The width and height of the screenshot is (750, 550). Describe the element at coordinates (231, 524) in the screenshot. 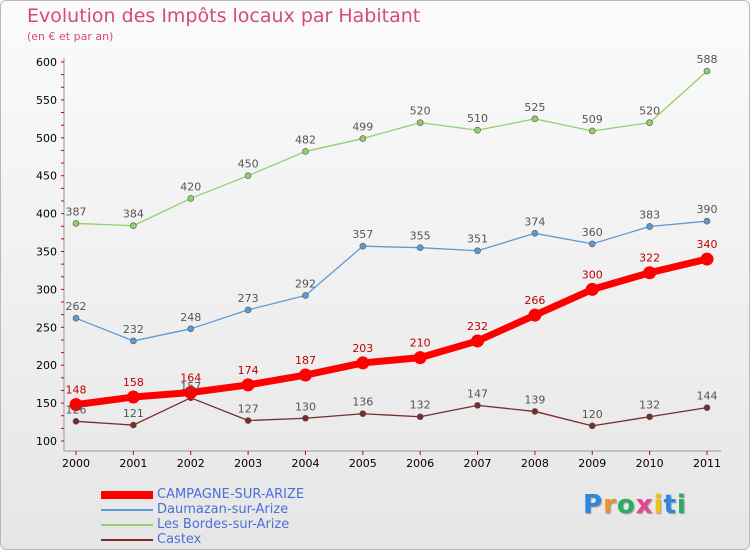

I see `legend-item: Les Bordes-sur-Arize` at that location.